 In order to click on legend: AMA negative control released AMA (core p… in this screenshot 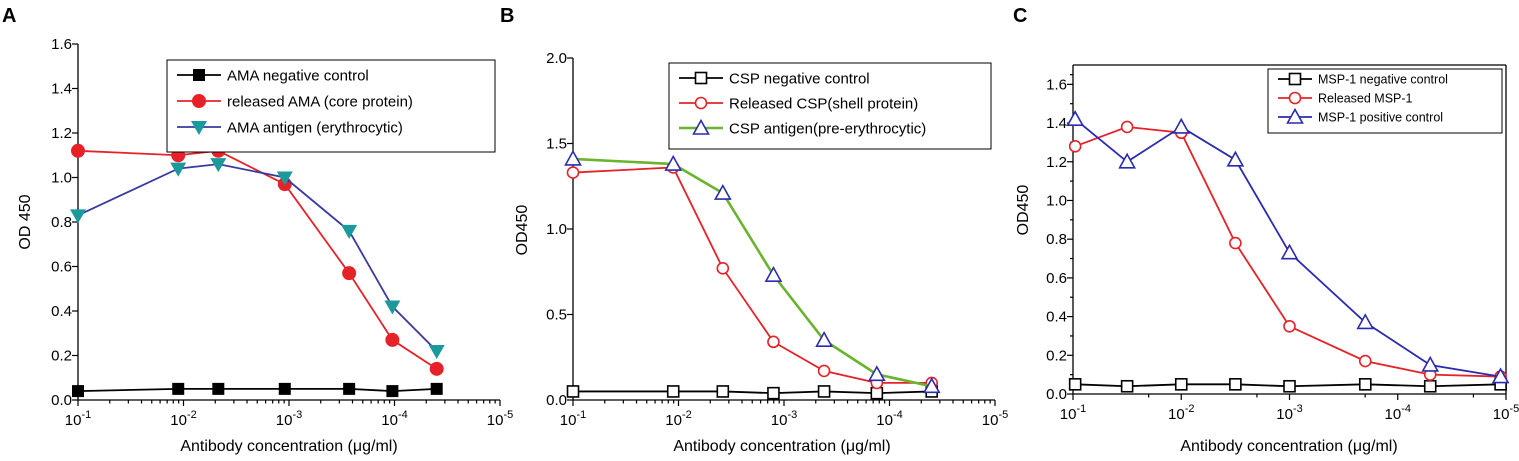, I will do `click(331, 106)`.